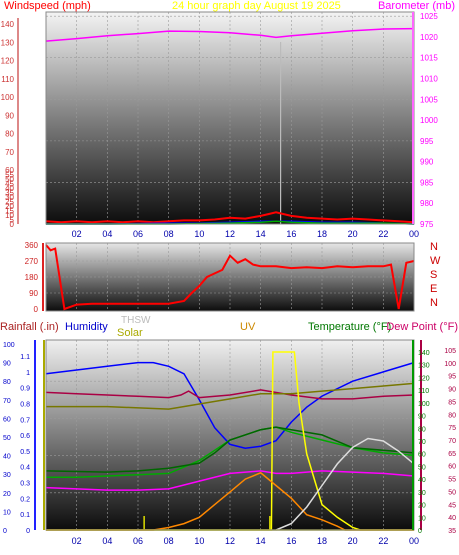 The height and width of the screenshot is (555, 459). What do you see at coordinates (7, 364) in the screenshot?
I see `humidity-tick: 90` at bounding box center [7, 364].